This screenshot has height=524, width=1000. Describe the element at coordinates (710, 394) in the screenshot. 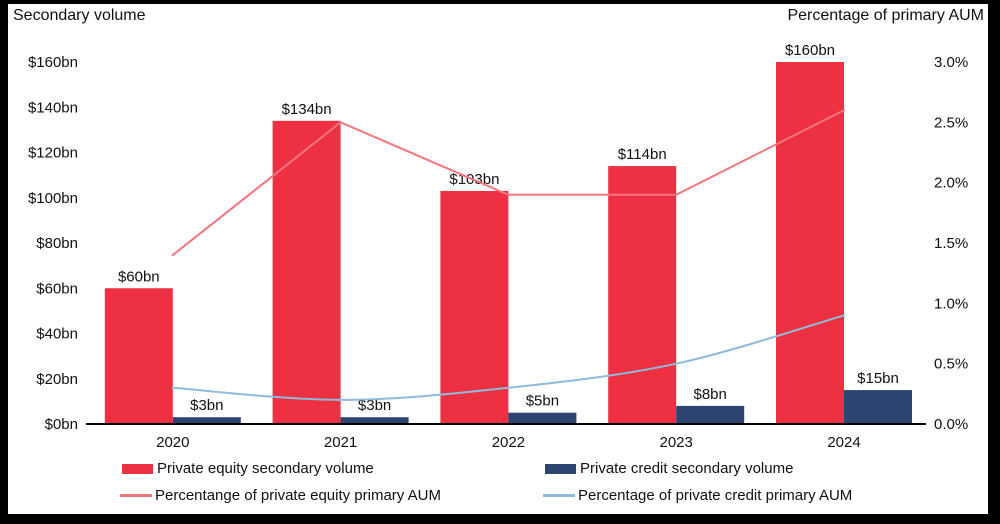

I see `bar-value-label: $8bn` at that location.